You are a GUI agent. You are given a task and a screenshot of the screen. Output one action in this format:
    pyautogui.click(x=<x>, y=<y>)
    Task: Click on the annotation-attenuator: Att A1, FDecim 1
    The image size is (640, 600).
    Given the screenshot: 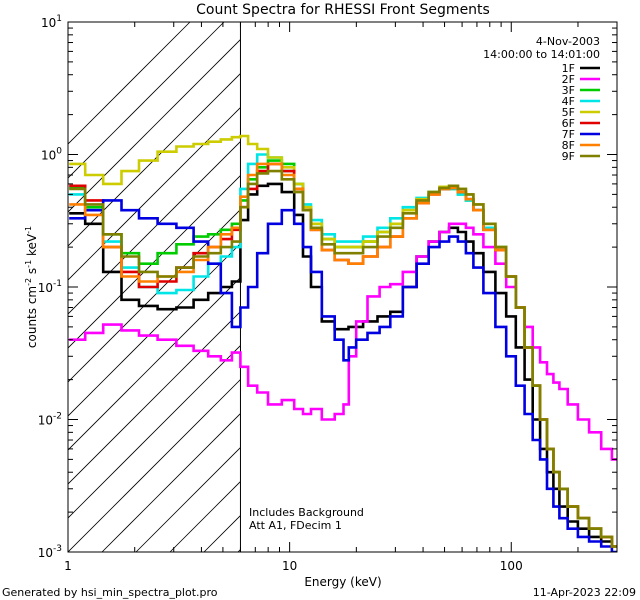 What is the action you would take?
    pyautogui.click(x=295, y=525)
    